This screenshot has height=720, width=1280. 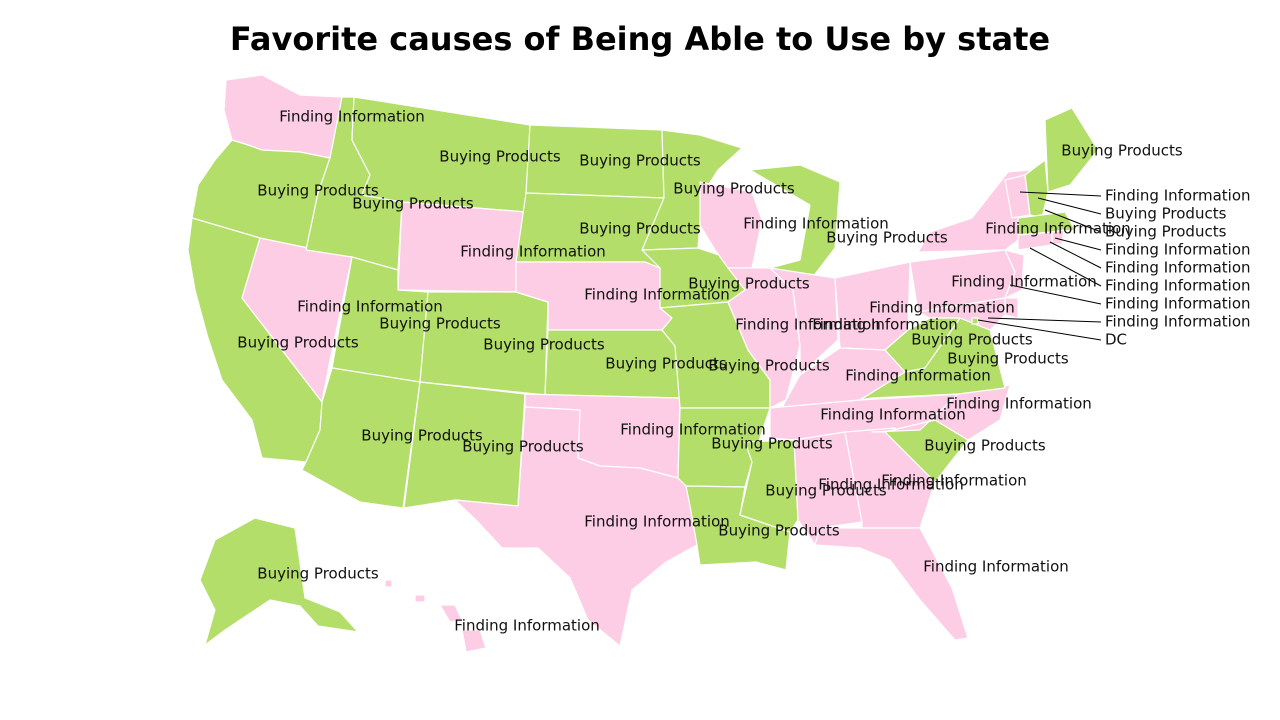 What do you see at coordinates (693, 430) in the screenshot?
I see `state-label-ok: Finding Information` at bounding box center [693, 430].